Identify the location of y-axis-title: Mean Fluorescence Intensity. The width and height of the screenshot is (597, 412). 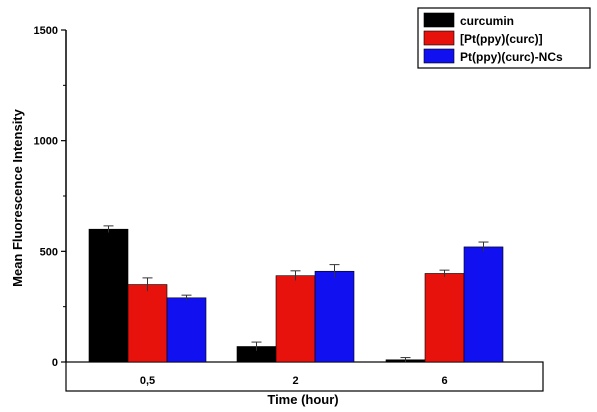
(17, 197).